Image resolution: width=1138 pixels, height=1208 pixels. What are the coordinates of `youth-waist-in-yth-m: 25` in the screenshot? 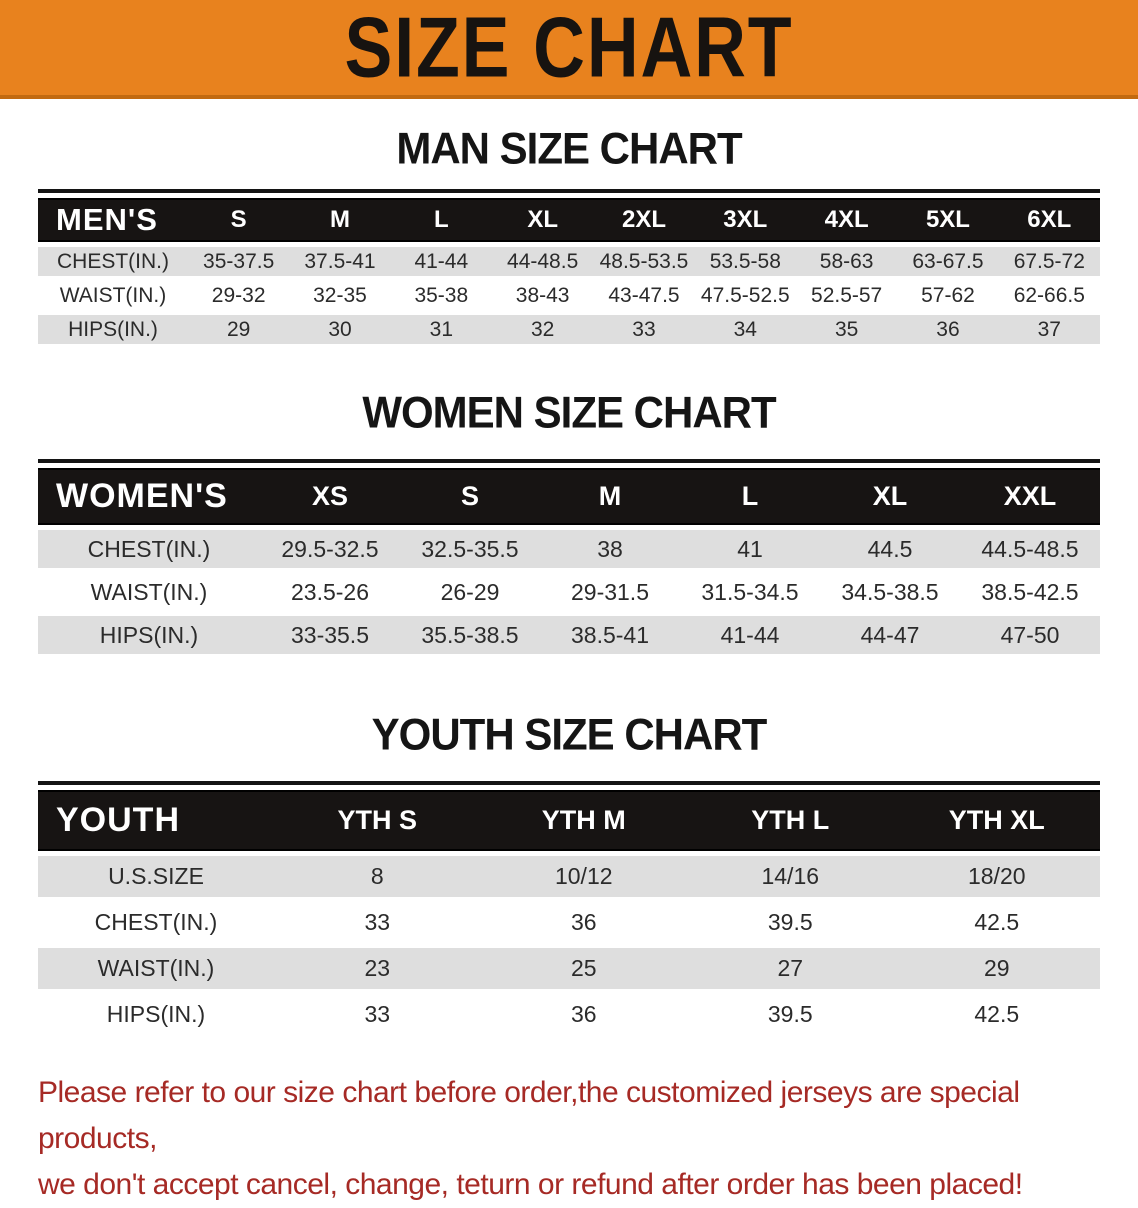 It's located at (583, 968).